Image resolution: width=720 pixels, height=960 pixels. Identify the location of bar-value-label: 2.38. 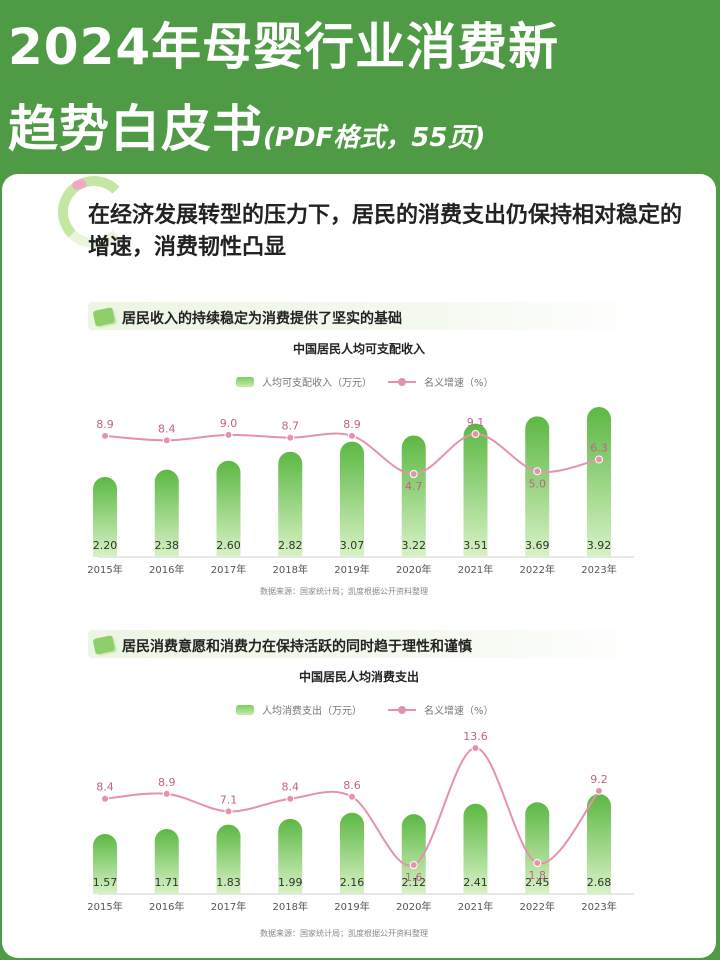
(167, 545).